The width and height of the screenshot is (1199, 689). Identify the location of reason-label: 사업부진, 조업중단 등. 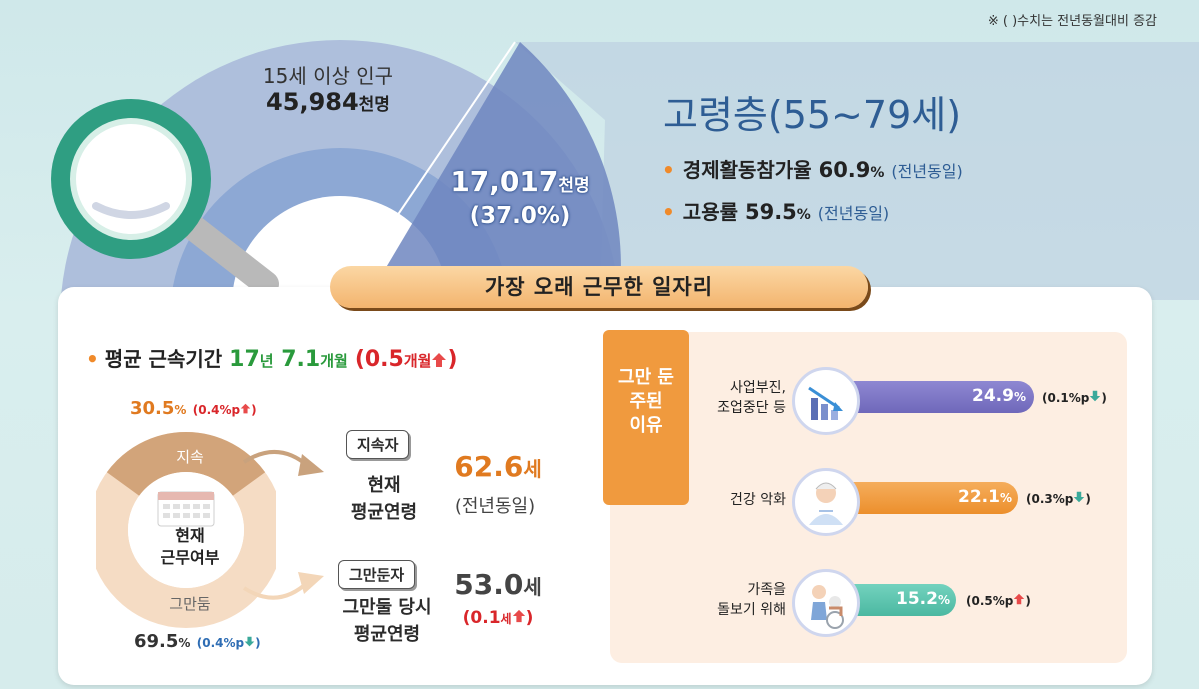
(751, 398).